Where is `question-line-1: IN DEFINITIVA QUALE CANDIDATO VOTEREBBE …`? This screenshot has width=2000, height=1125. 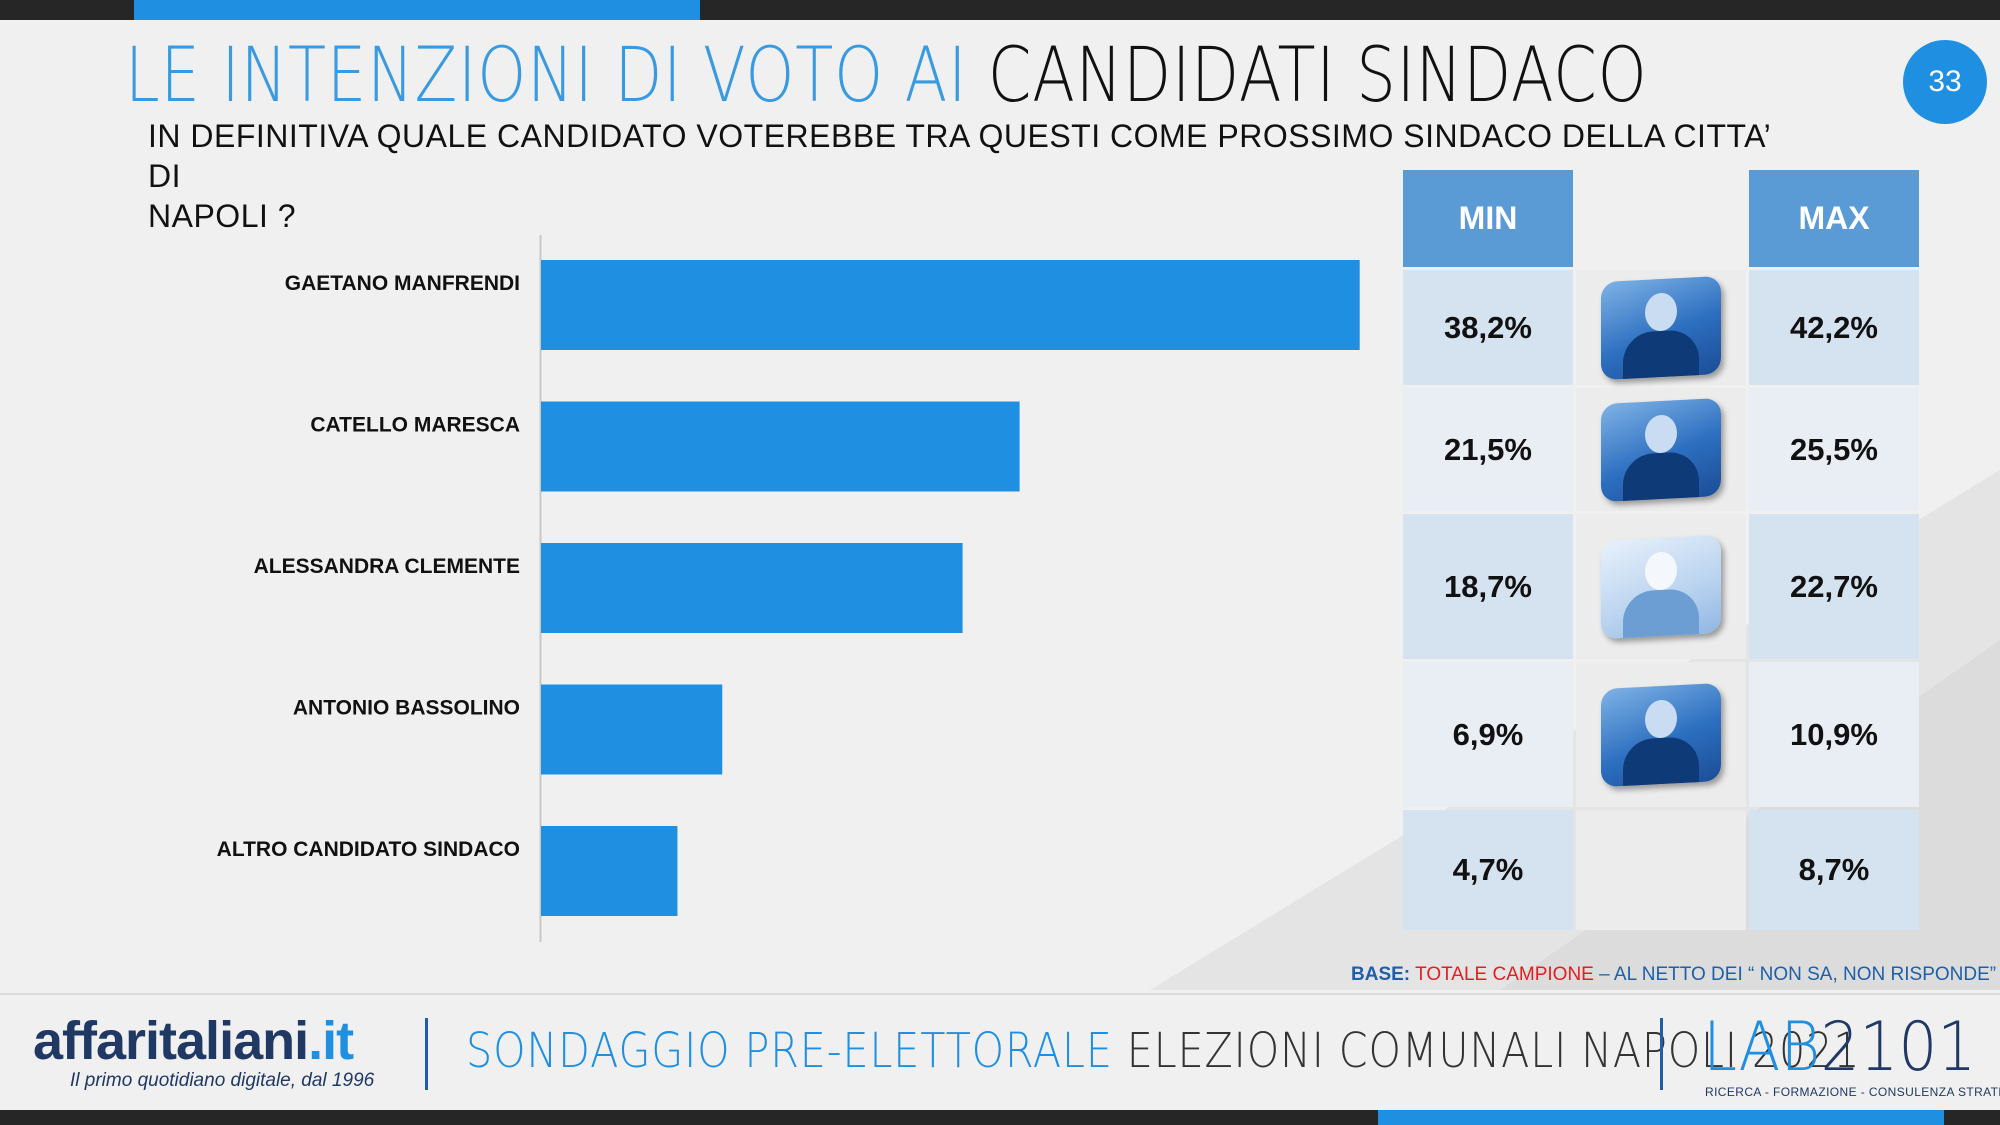
question-line-1: IN DEFINITIVA QUALE CANDIDATO VOTEREBBE … is located at coordinates (959, 156).